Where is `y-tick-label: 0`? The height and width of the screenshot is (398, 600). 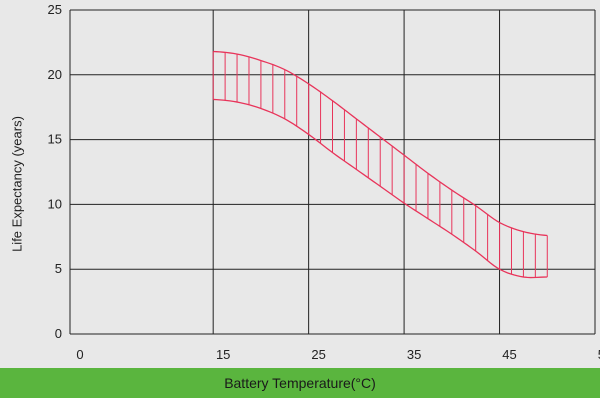
y-tick-label: 0 is located at coordinates (58, 333).